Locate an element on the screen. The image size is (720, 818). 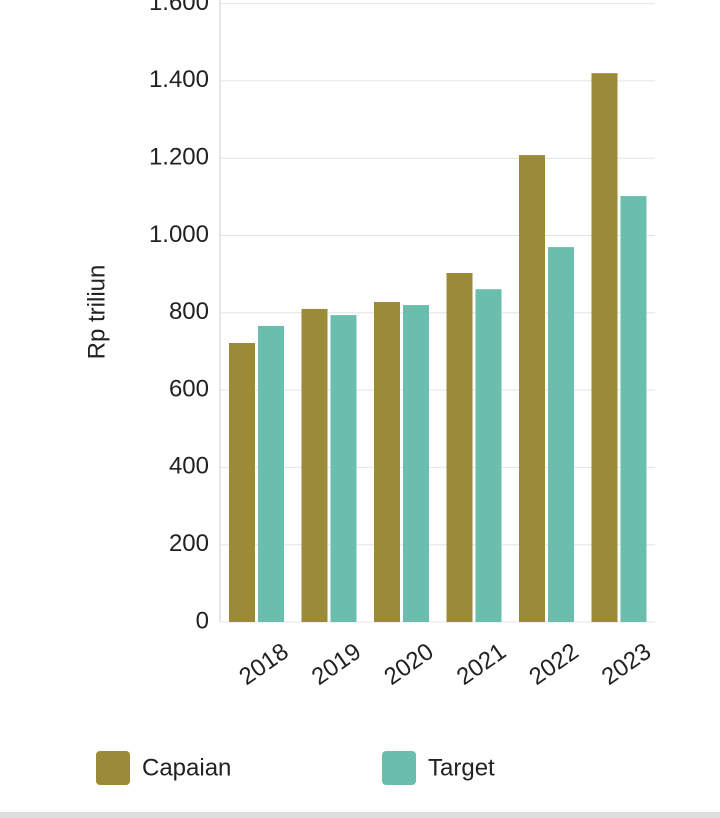
y-axis-title: Rp triliun is located at coordinates (96, 312).